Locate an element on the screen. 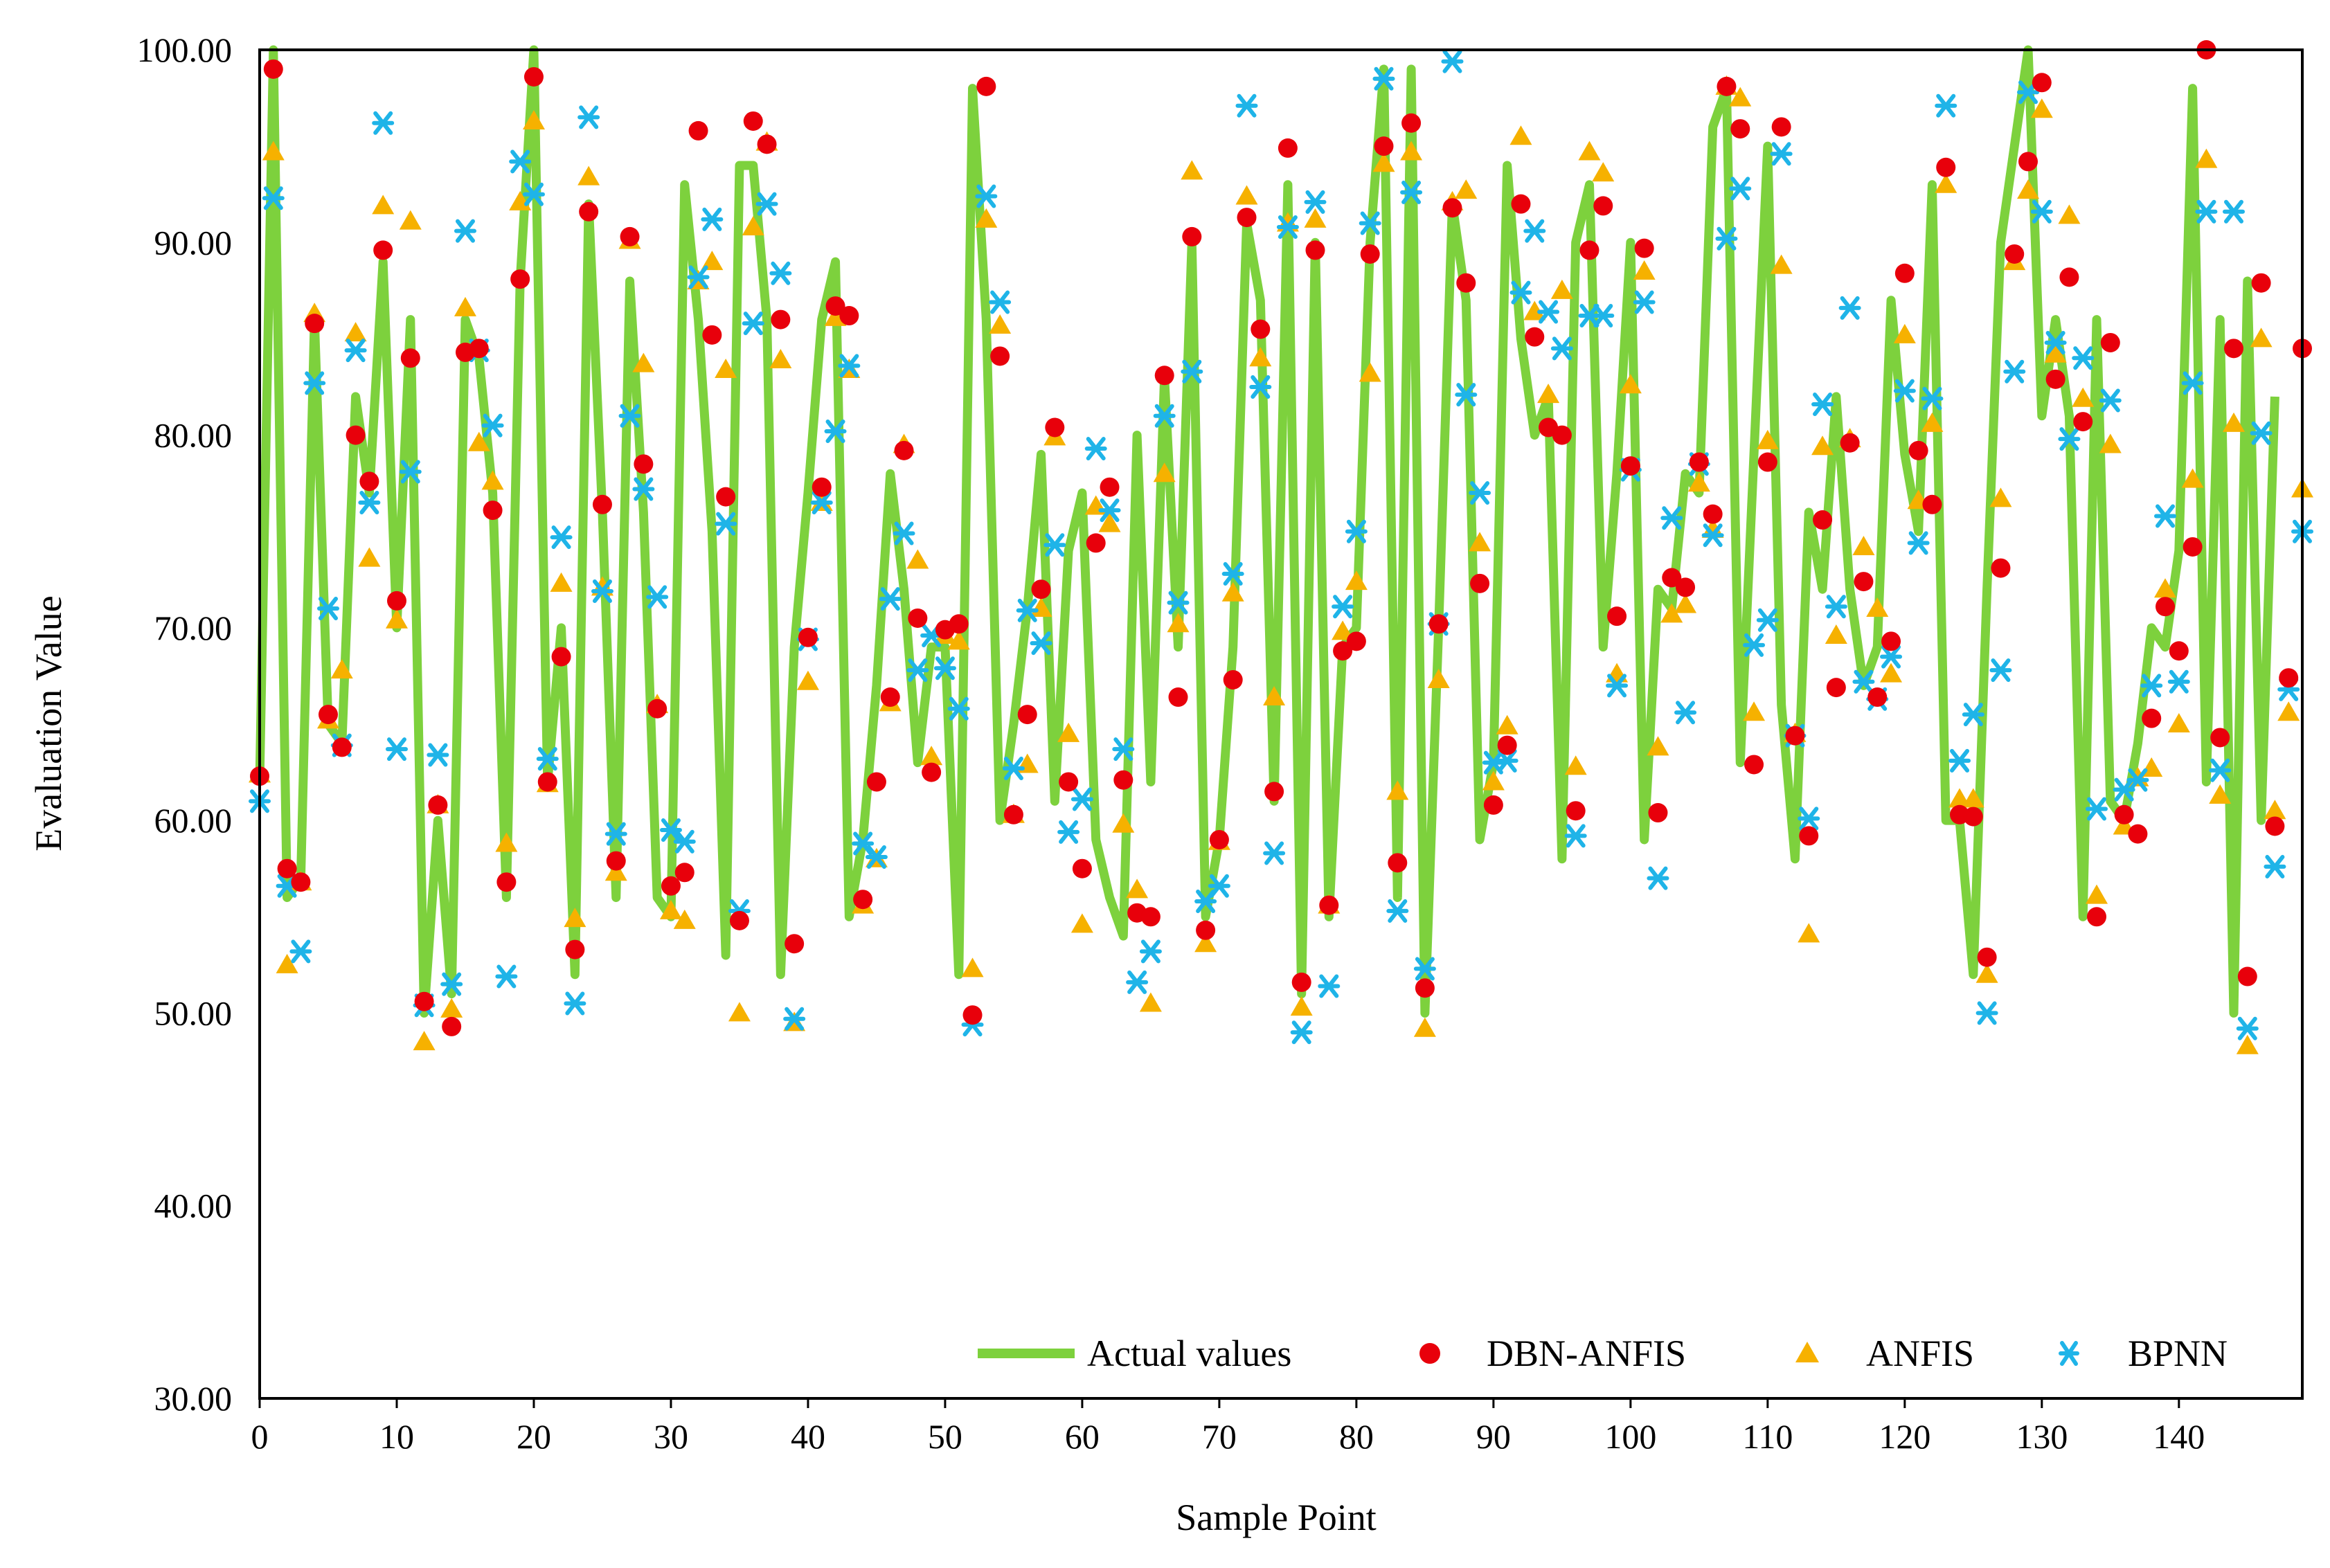 Image resolution: width=2330 pixels, height=1568 pixels. y-tick-label: 100.00 is located at coordinates (185, 49).